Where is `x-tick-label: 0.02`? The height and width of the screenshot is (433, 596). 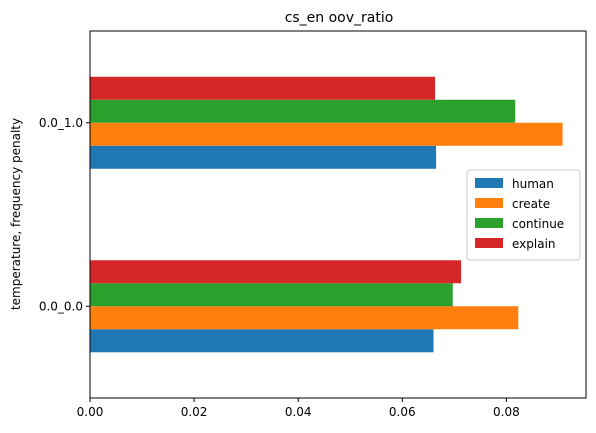 x-tick-label: 0.02 is located at coordinates (194, 412).